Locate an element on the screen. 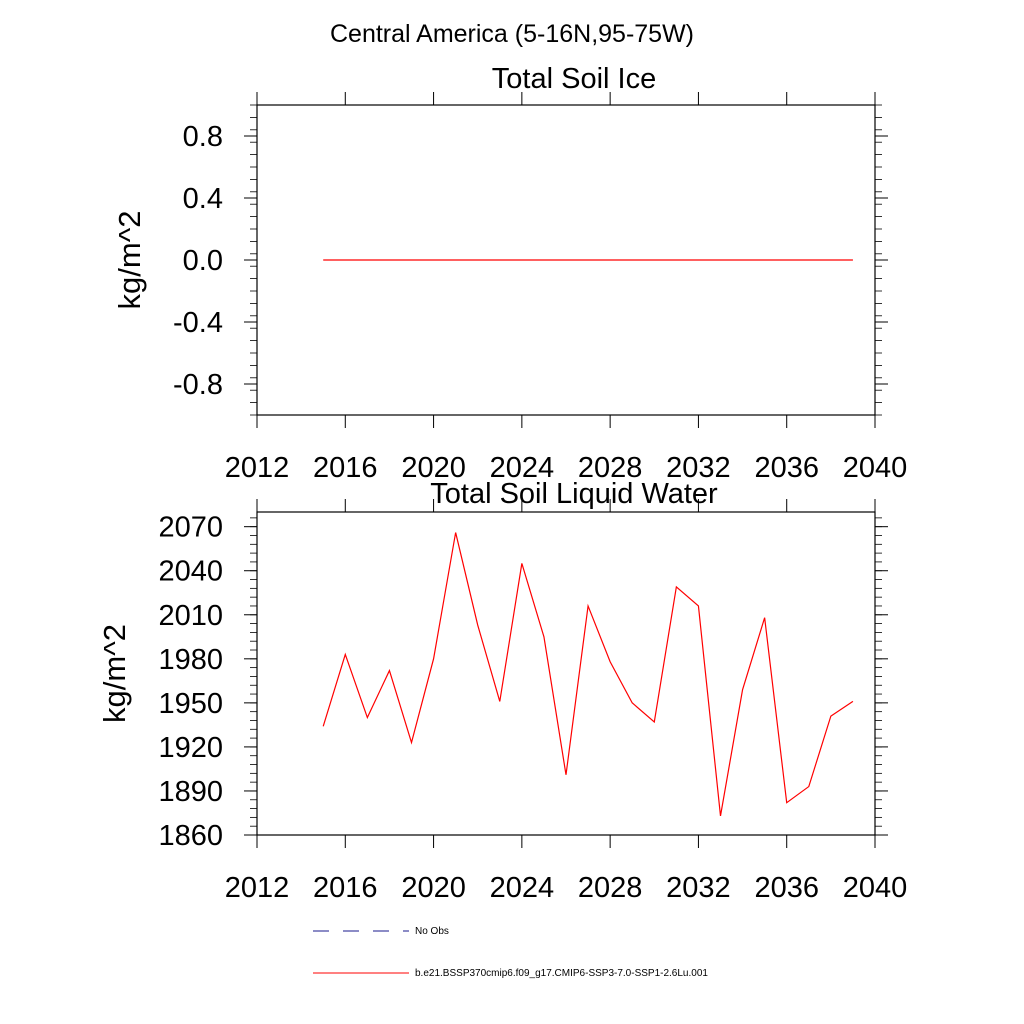 Image resolution: width=1024 pixels, height=1024 pixels. y-tick-label: 2070 is located at coordinates (190, 528).